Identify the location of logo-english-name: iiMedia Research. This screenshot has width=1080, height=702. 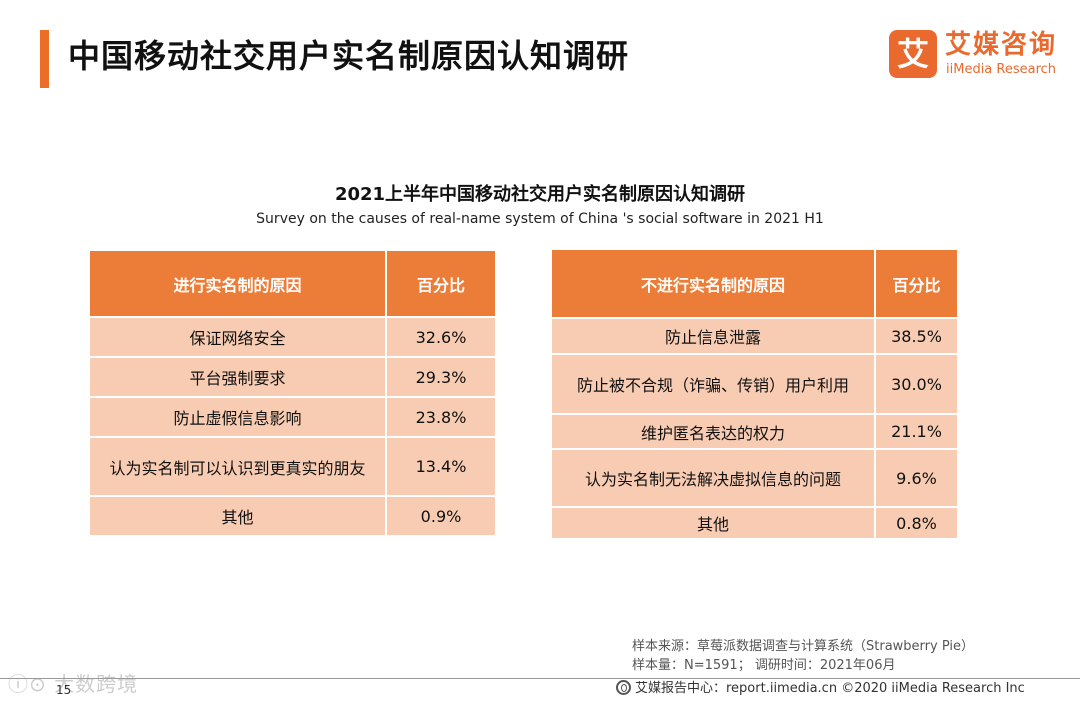
(1001, 69).